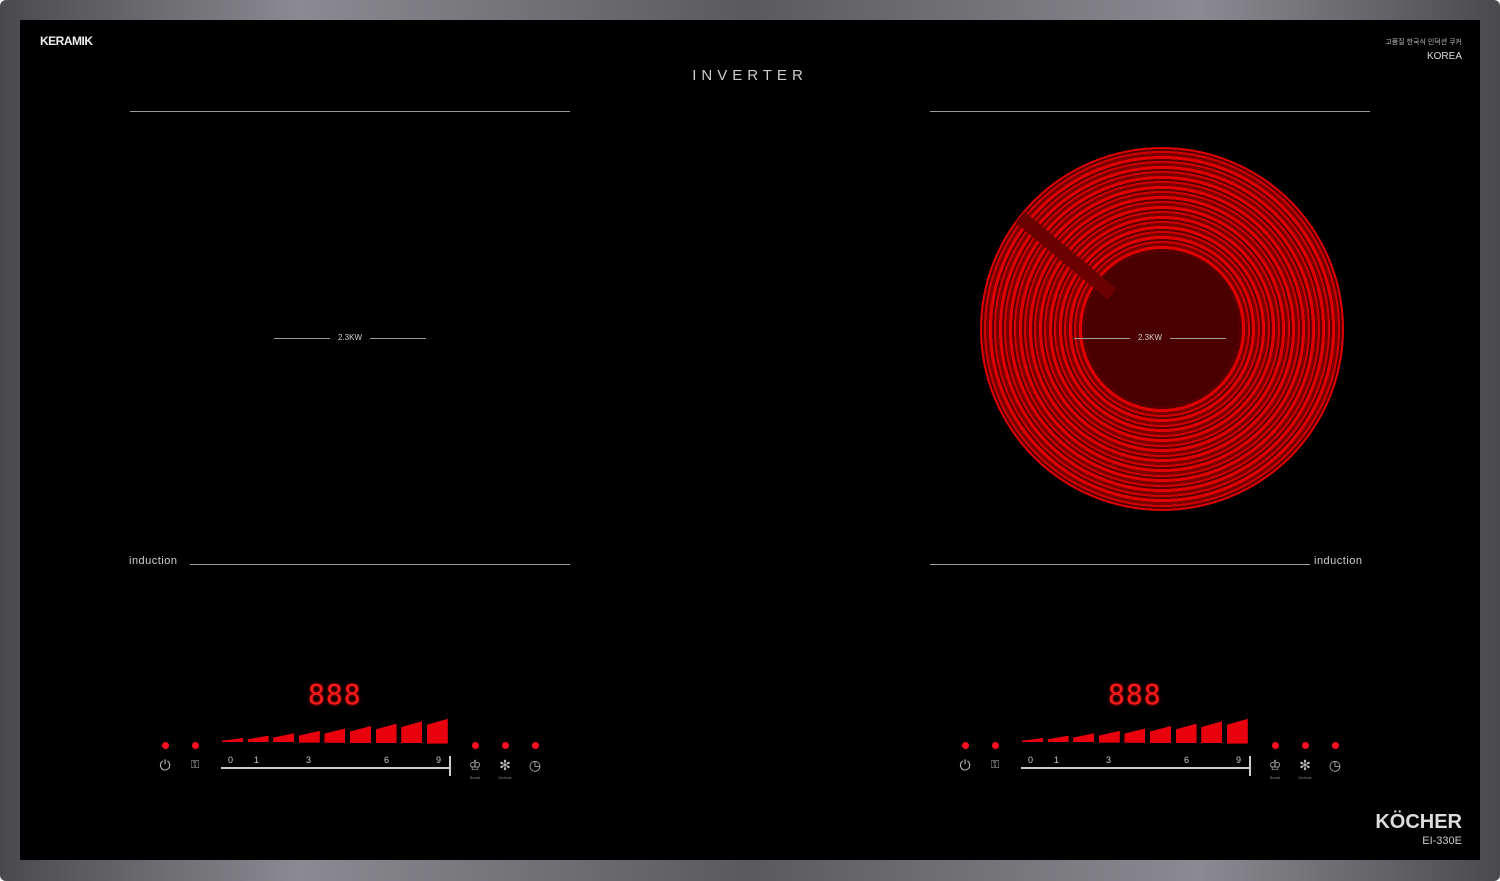  Describe the element at coordinates (1444, 56) in the screenshot. I see `country-label: KOREA` at that location.